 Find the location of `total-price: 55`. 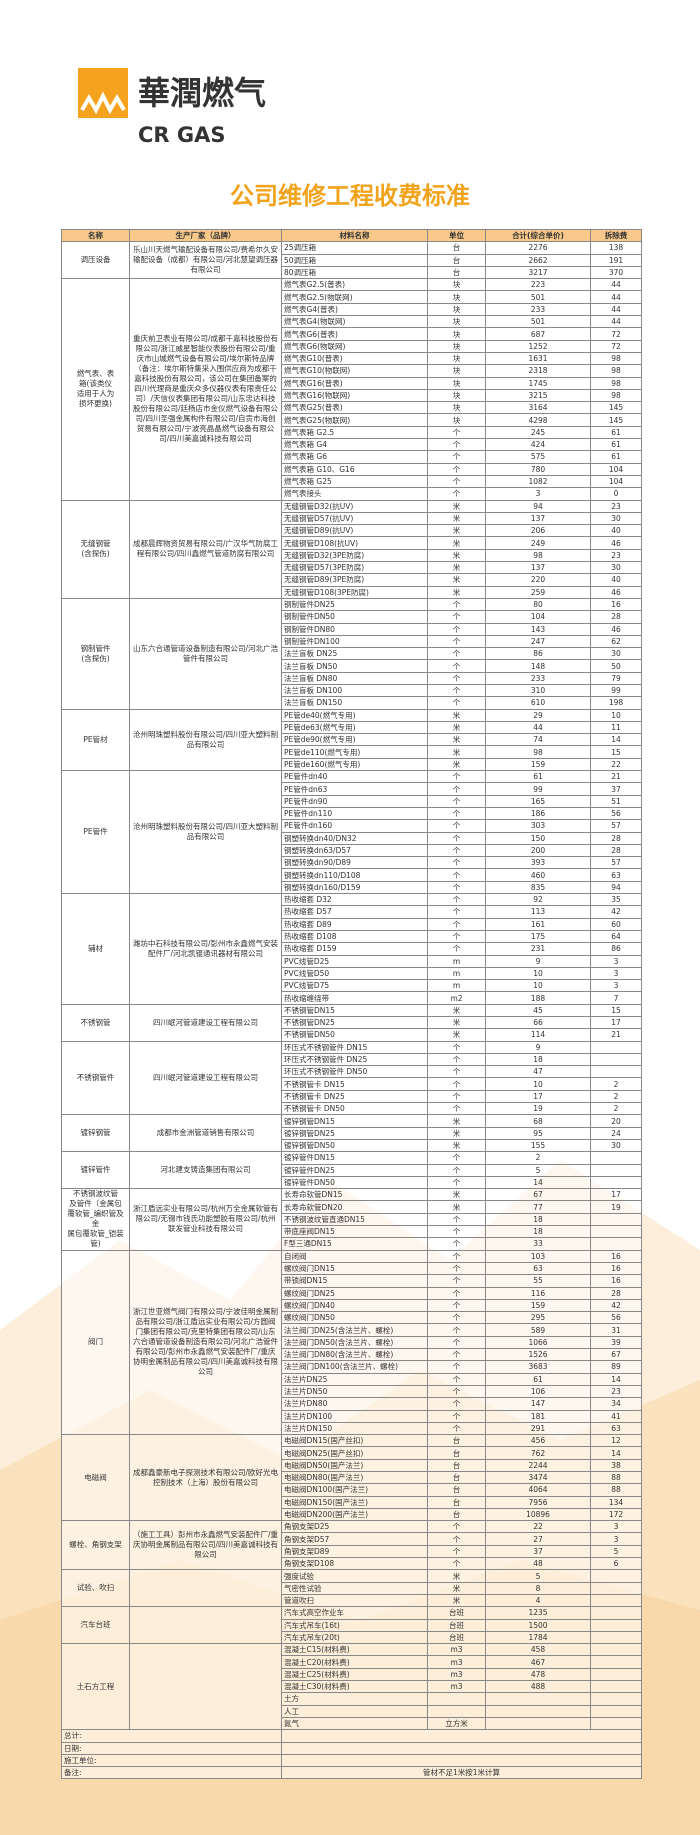

total-price: 55 is located at coordinates (538, 1281).